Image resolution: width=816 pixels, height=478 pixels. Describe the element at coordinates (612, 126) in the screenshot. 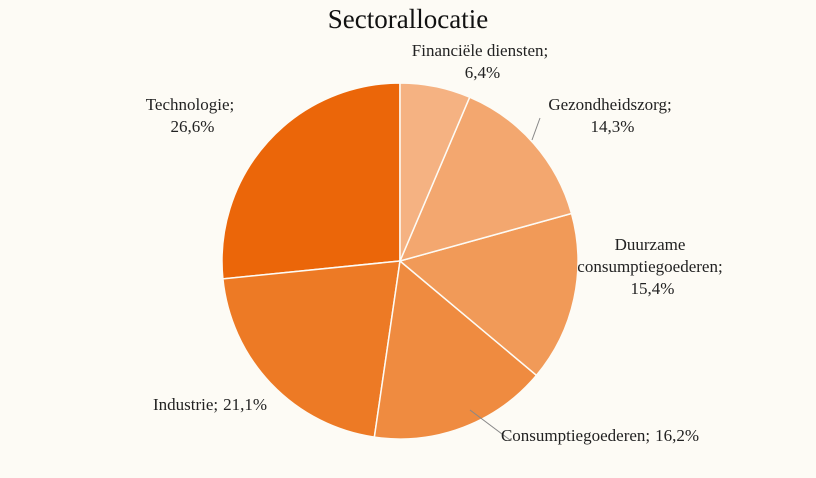

I see `value-label: 14,3%` at that location.